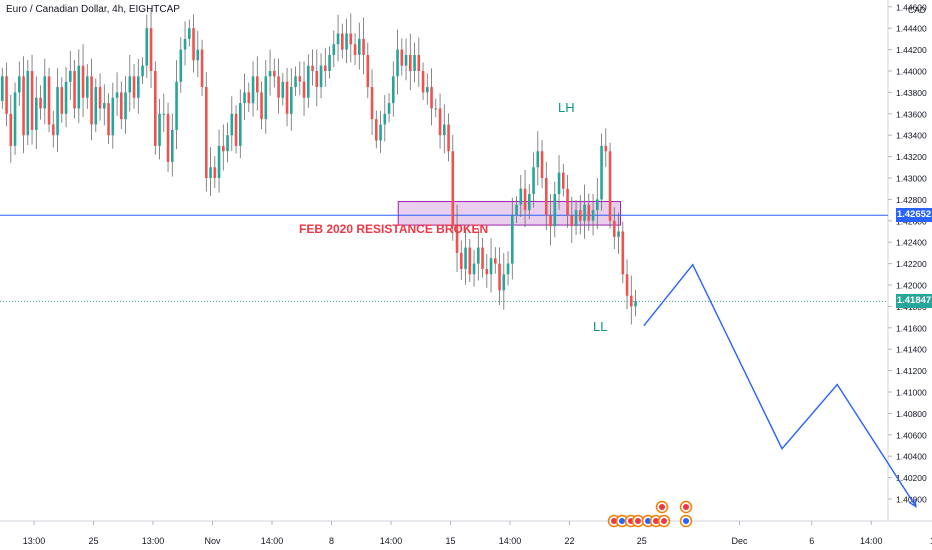  What do you see at coordinates (911, 328) in the screenshot?
I see `y-tick-label: 1.41600` at bounding box center [911, 328].